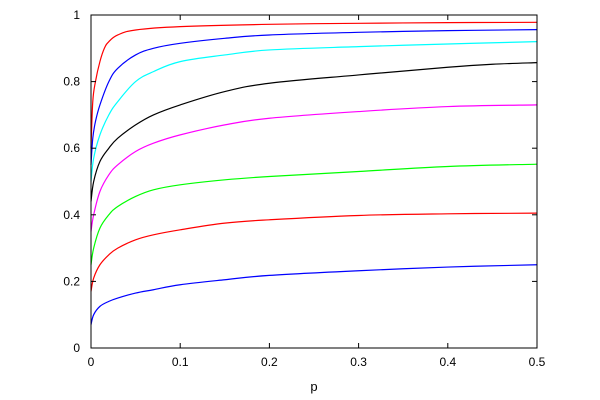 The image size is (600, 400). Describe the element at coordinates (269, 362) in the screenshot. I see `x-tick-label: 0.2` at that location.